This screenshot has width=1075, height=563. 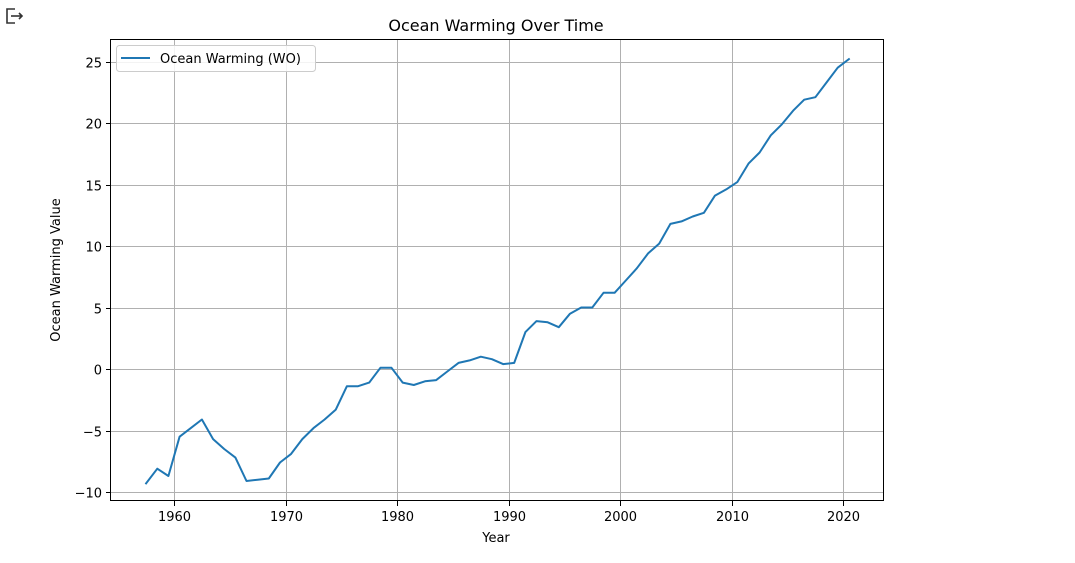 What do you see at coordinates (286, 517) in the screenshot?
I see `x-tick-label: 1970` at bounding box center [286, 517].